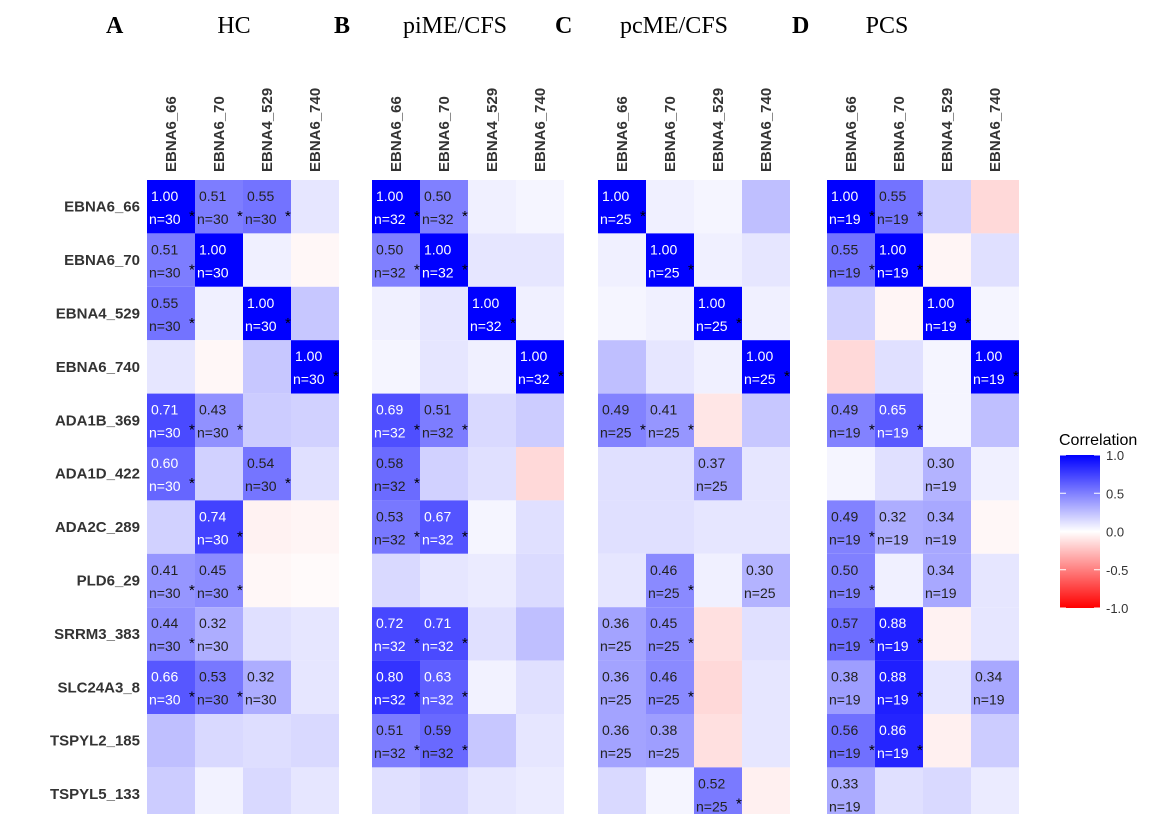  I want to click on legend-colorbar, so click(1080, 531).